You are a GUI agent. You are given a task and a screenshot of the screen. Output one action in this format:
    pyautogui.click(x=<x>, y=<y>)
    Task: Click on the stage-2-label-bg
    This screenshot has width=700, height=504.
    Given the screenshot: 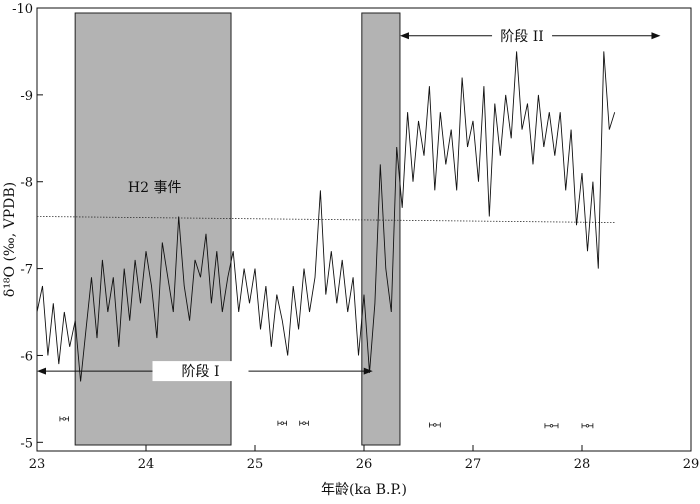 What is the action you would take?
    pyautogui.click(x=522, y=35)
    